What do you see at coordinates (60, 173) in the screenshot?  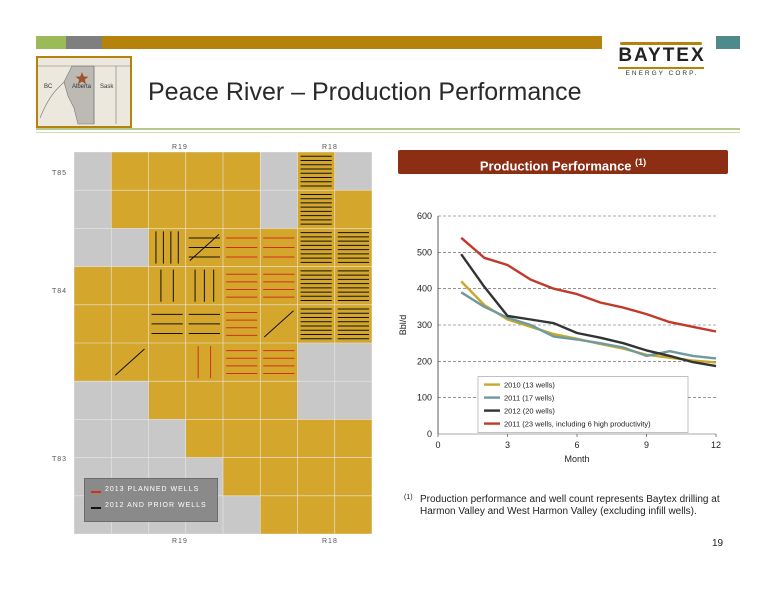 I see `township-label-t85: T85` at bounding box center [60, 173].